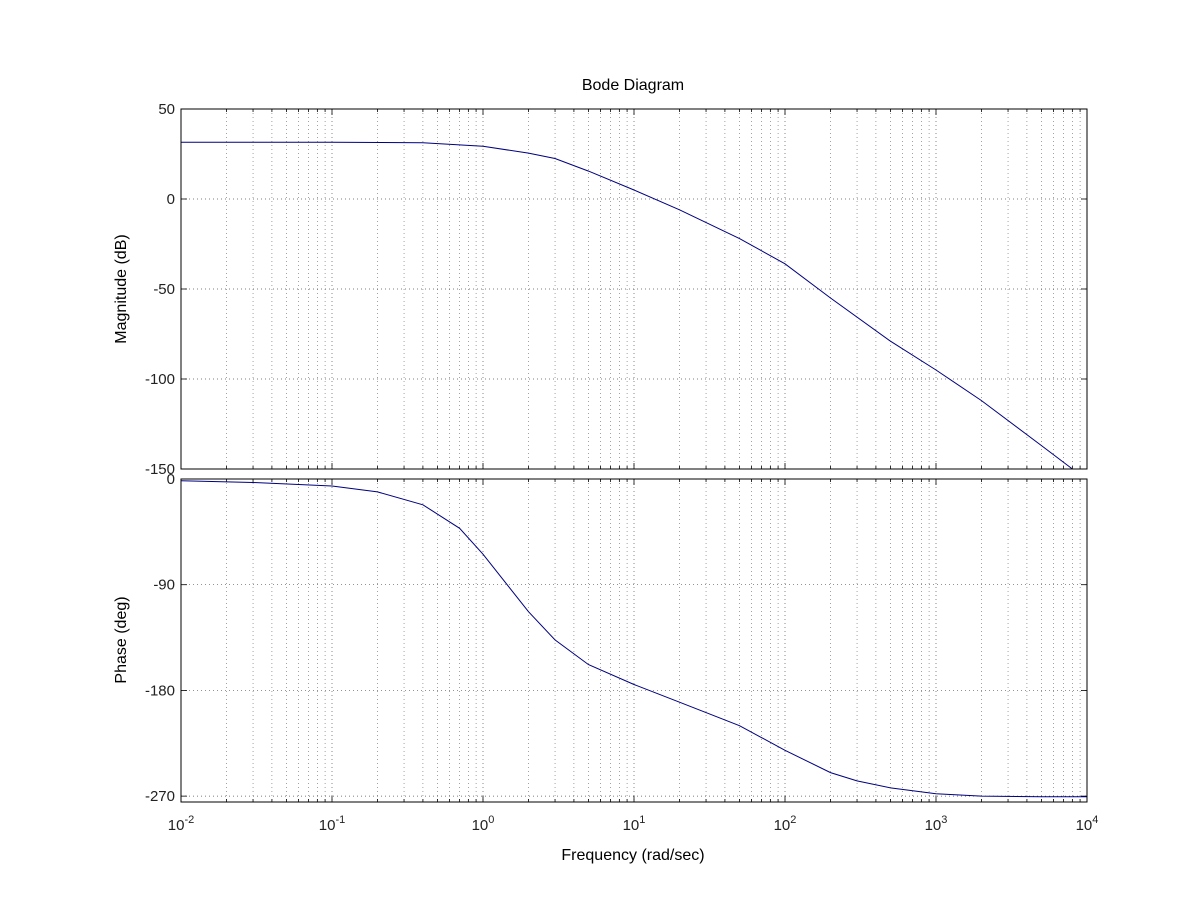  Describe the element at coordinates (164, 289) in the screenshot. I see `magnitude-y-tick-label: -50` at that location.